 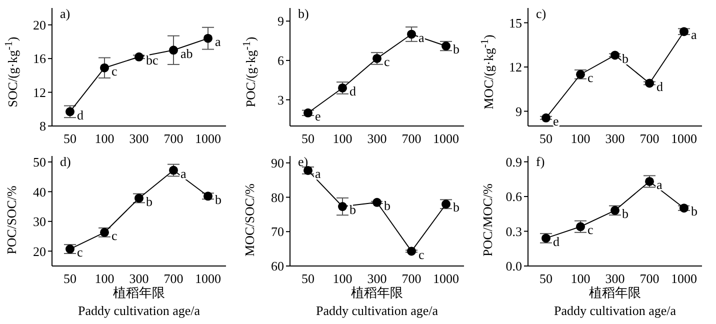 What do you see at coordinates (65, 14) in the screenshot?
I see `chart-title: a)` at bounding box center [65, 14].